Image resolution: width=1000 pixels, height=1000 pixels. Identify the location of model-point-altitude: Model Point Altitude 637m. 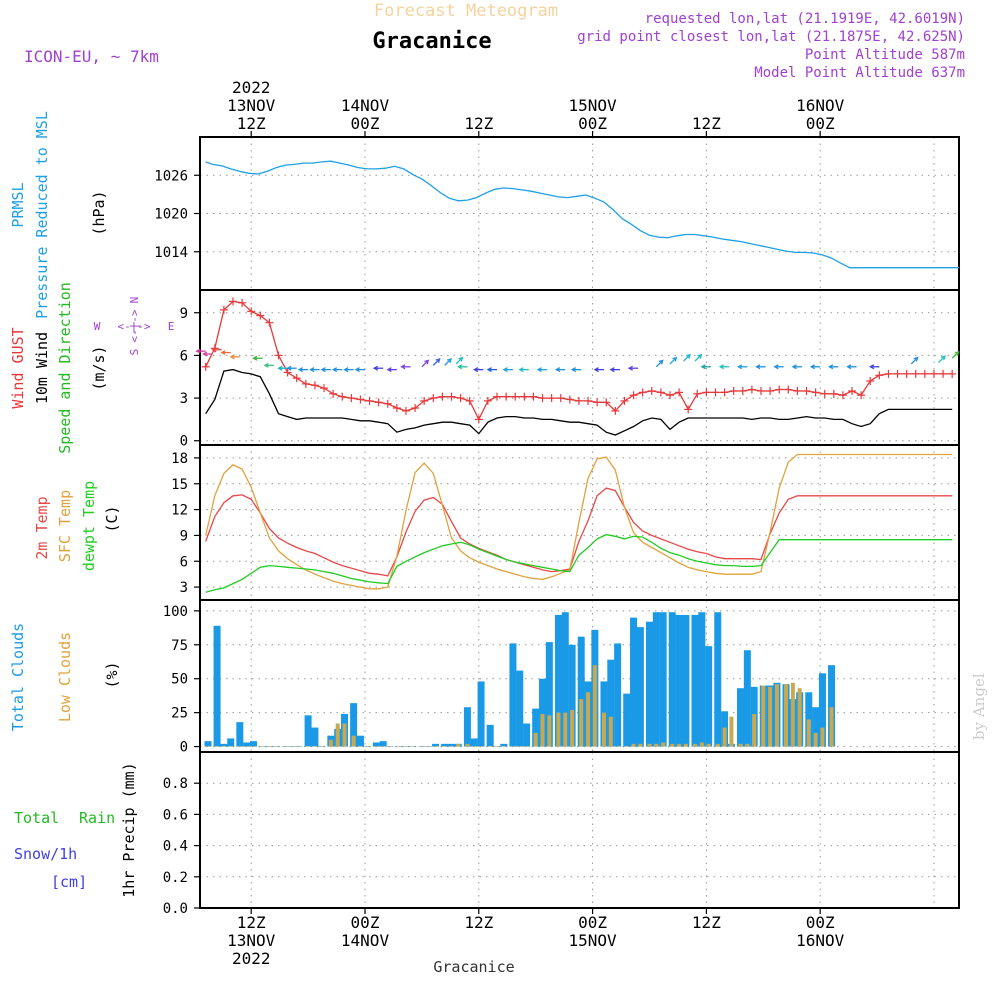
(859, 73).